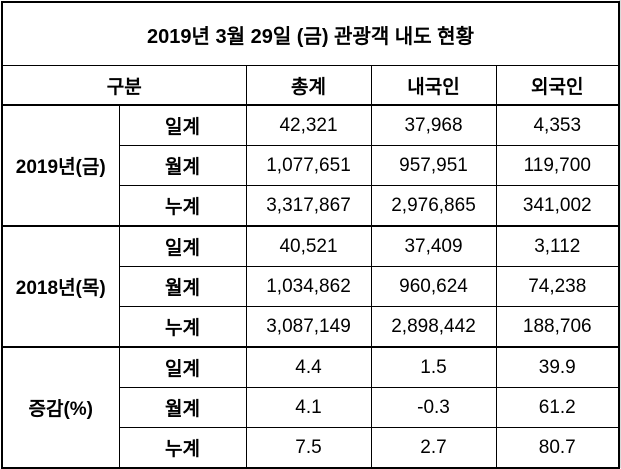  I want to click on value-cell: 74,238, so click(557, 286).